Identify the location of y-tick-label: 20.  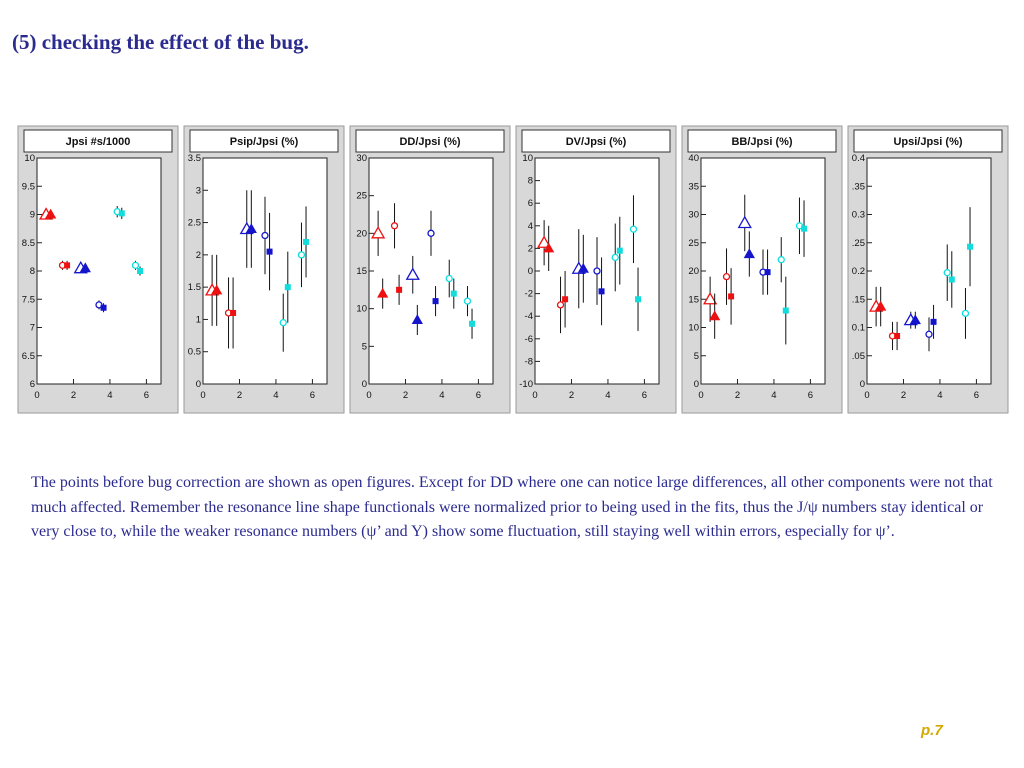
(361, 233).